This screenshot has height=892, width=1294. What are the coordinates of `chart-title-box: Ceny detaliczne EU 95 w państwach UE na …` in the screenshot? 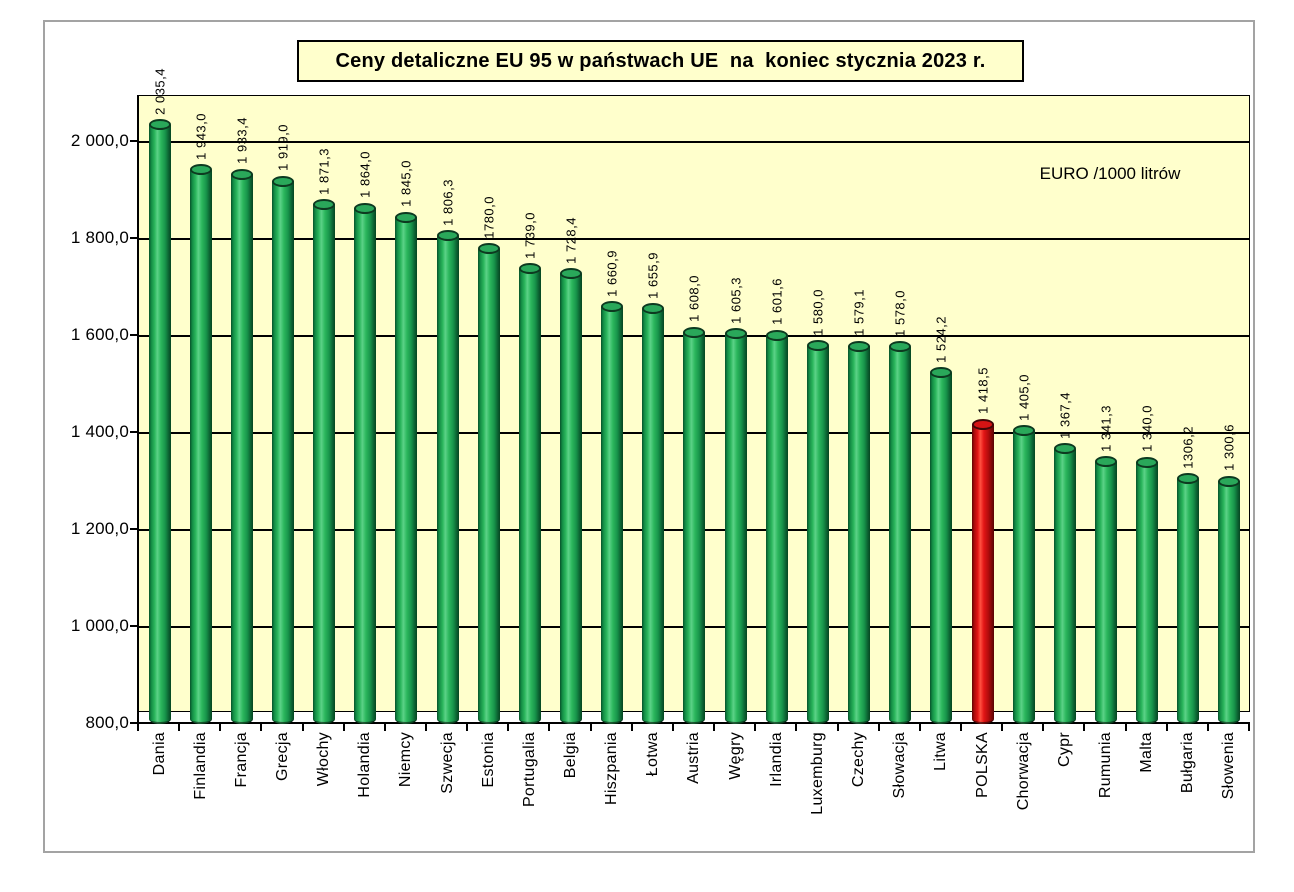 It's located at (660, 61).